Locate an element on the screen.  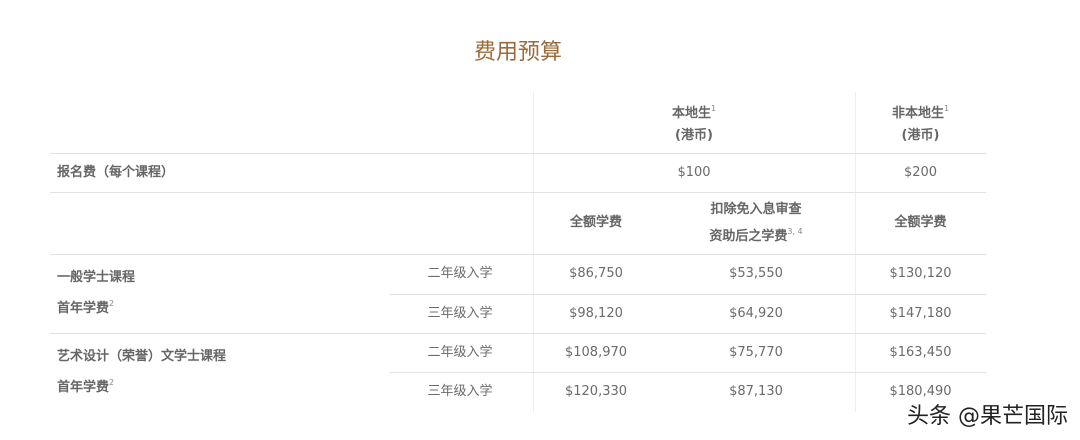
local-after-value: $53,550 is located at coordinates (756, 273).